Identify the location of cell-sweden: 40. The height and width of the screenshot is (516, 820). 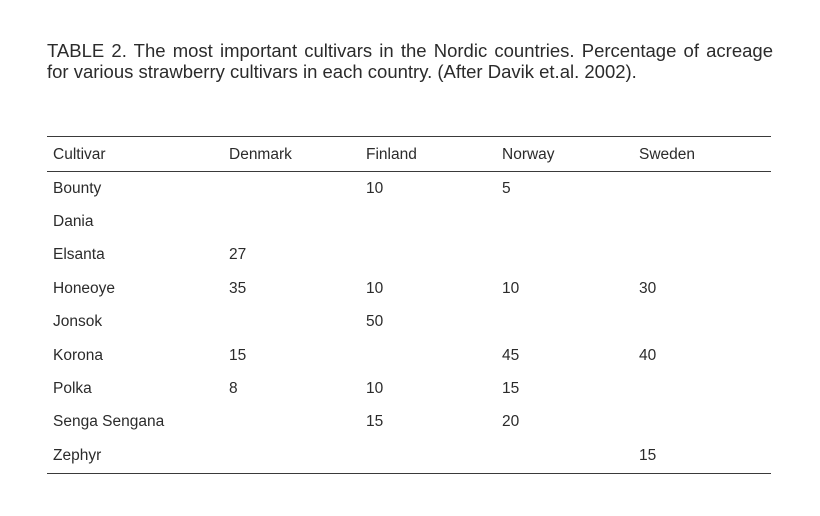
(648, 355).